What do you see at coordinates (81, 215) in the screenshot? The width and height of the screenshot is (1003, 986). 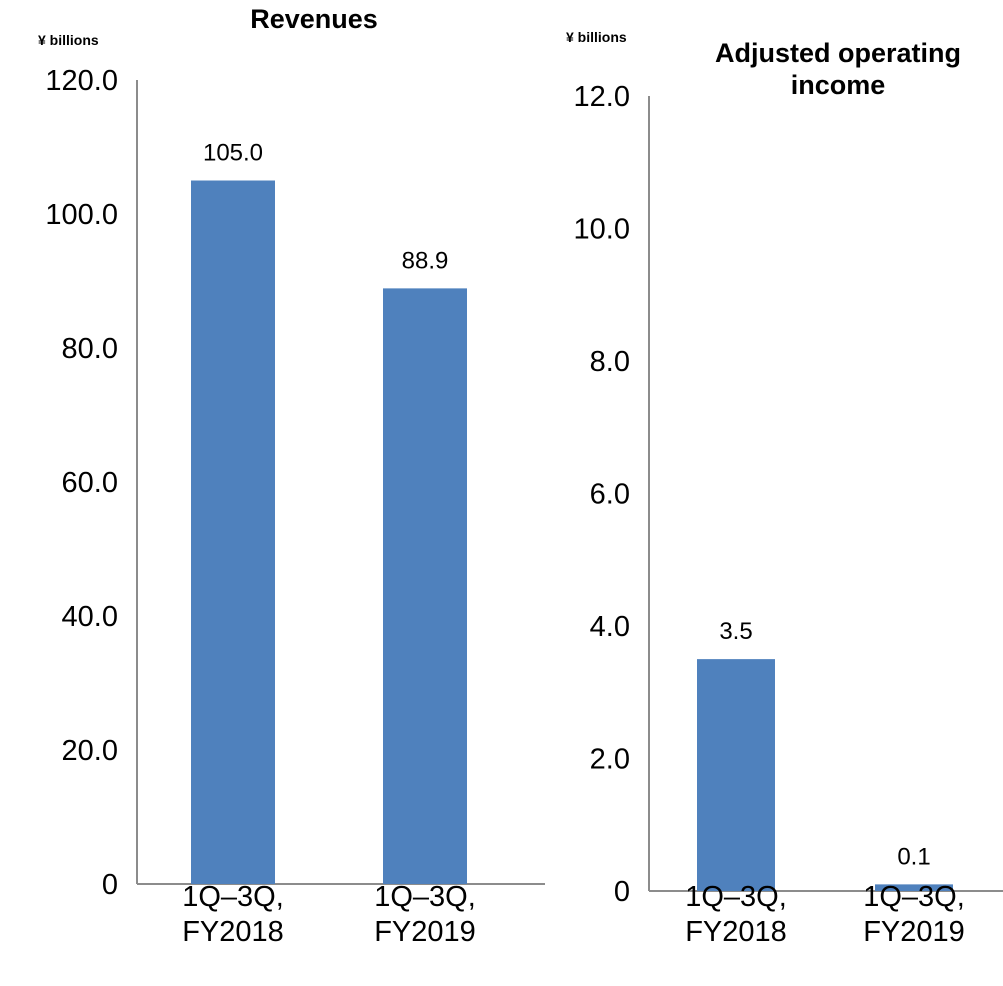 I see `y-tick-label: 100.0` at bounding box center [81, 215].